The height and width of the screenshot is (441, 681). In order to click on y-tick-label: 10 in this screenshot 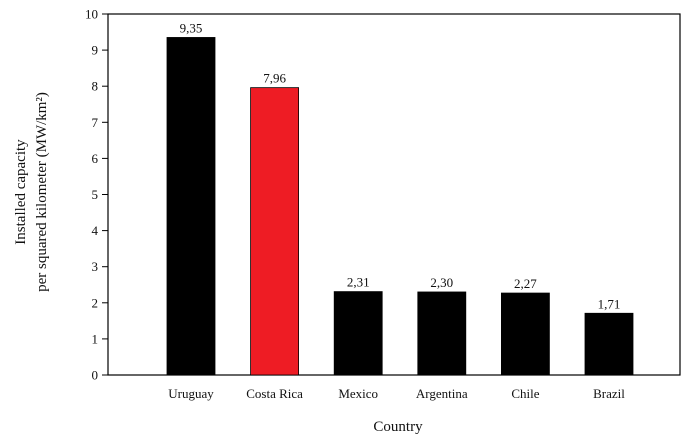, I will do `click(91, 14)`.